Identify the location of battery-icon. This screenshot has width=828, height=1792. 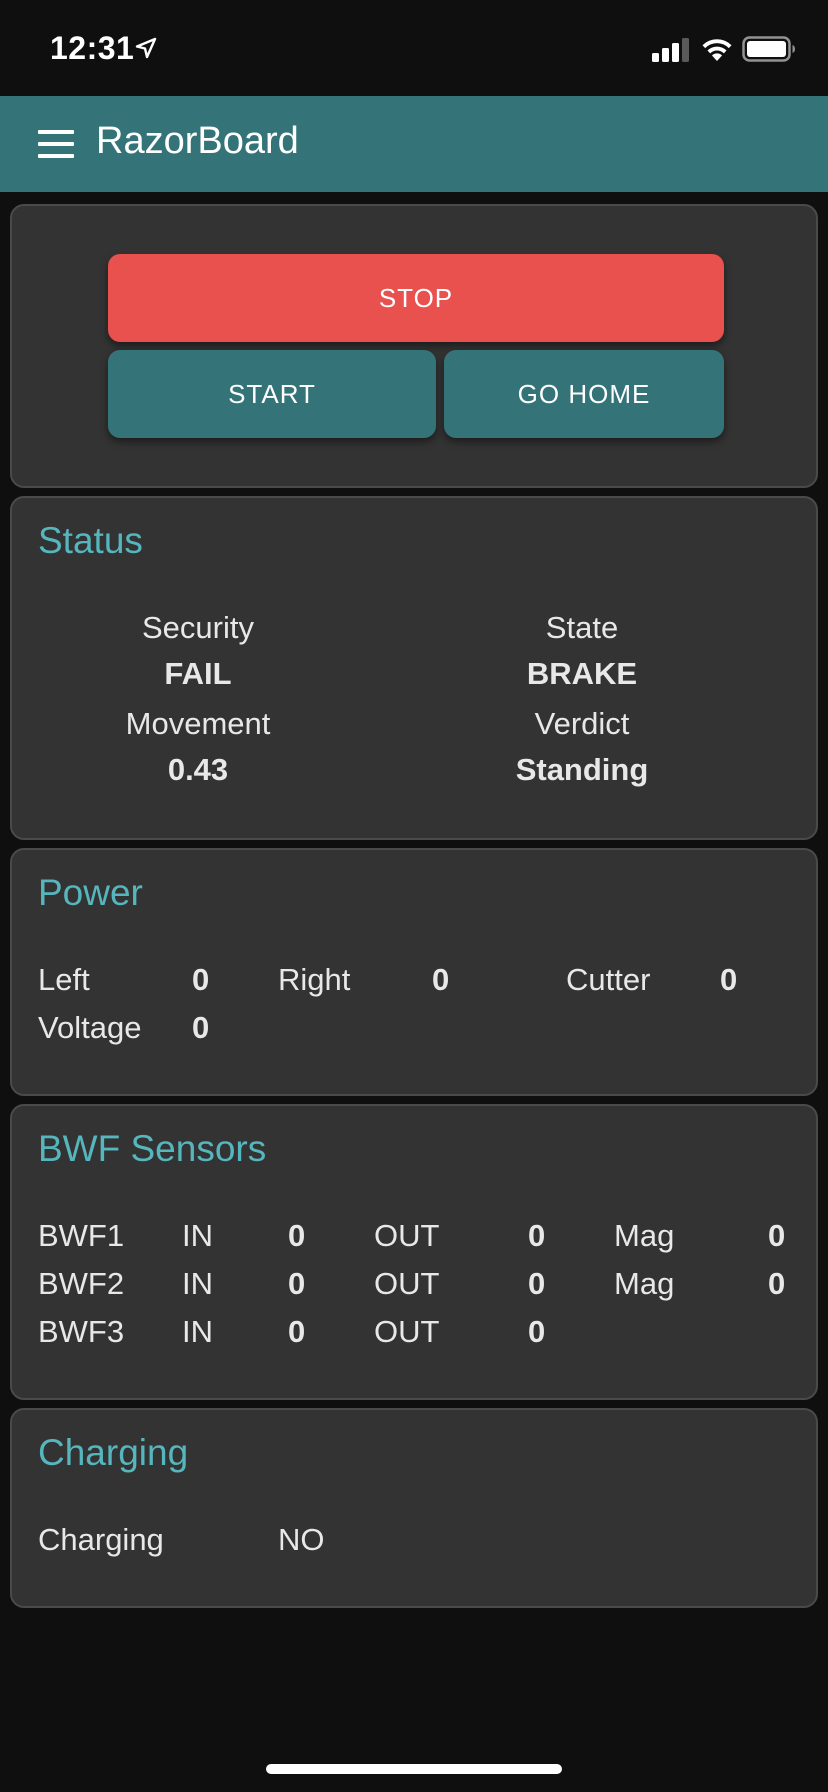
(768, 49).